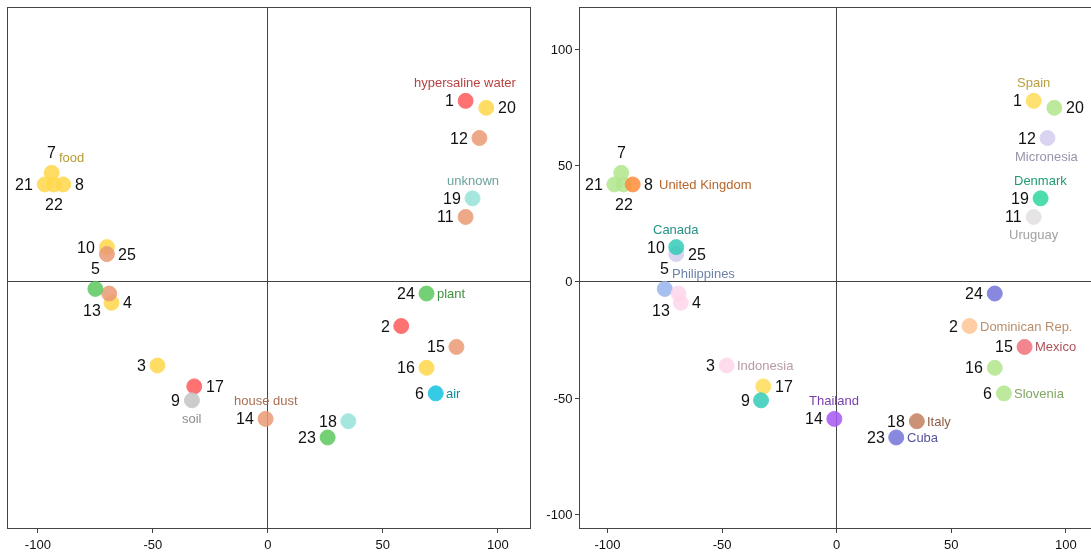 Image resolution: width=1091 pixels, height=560 pixels. I want to click on y-tick-label: -50, so click(563, 398).